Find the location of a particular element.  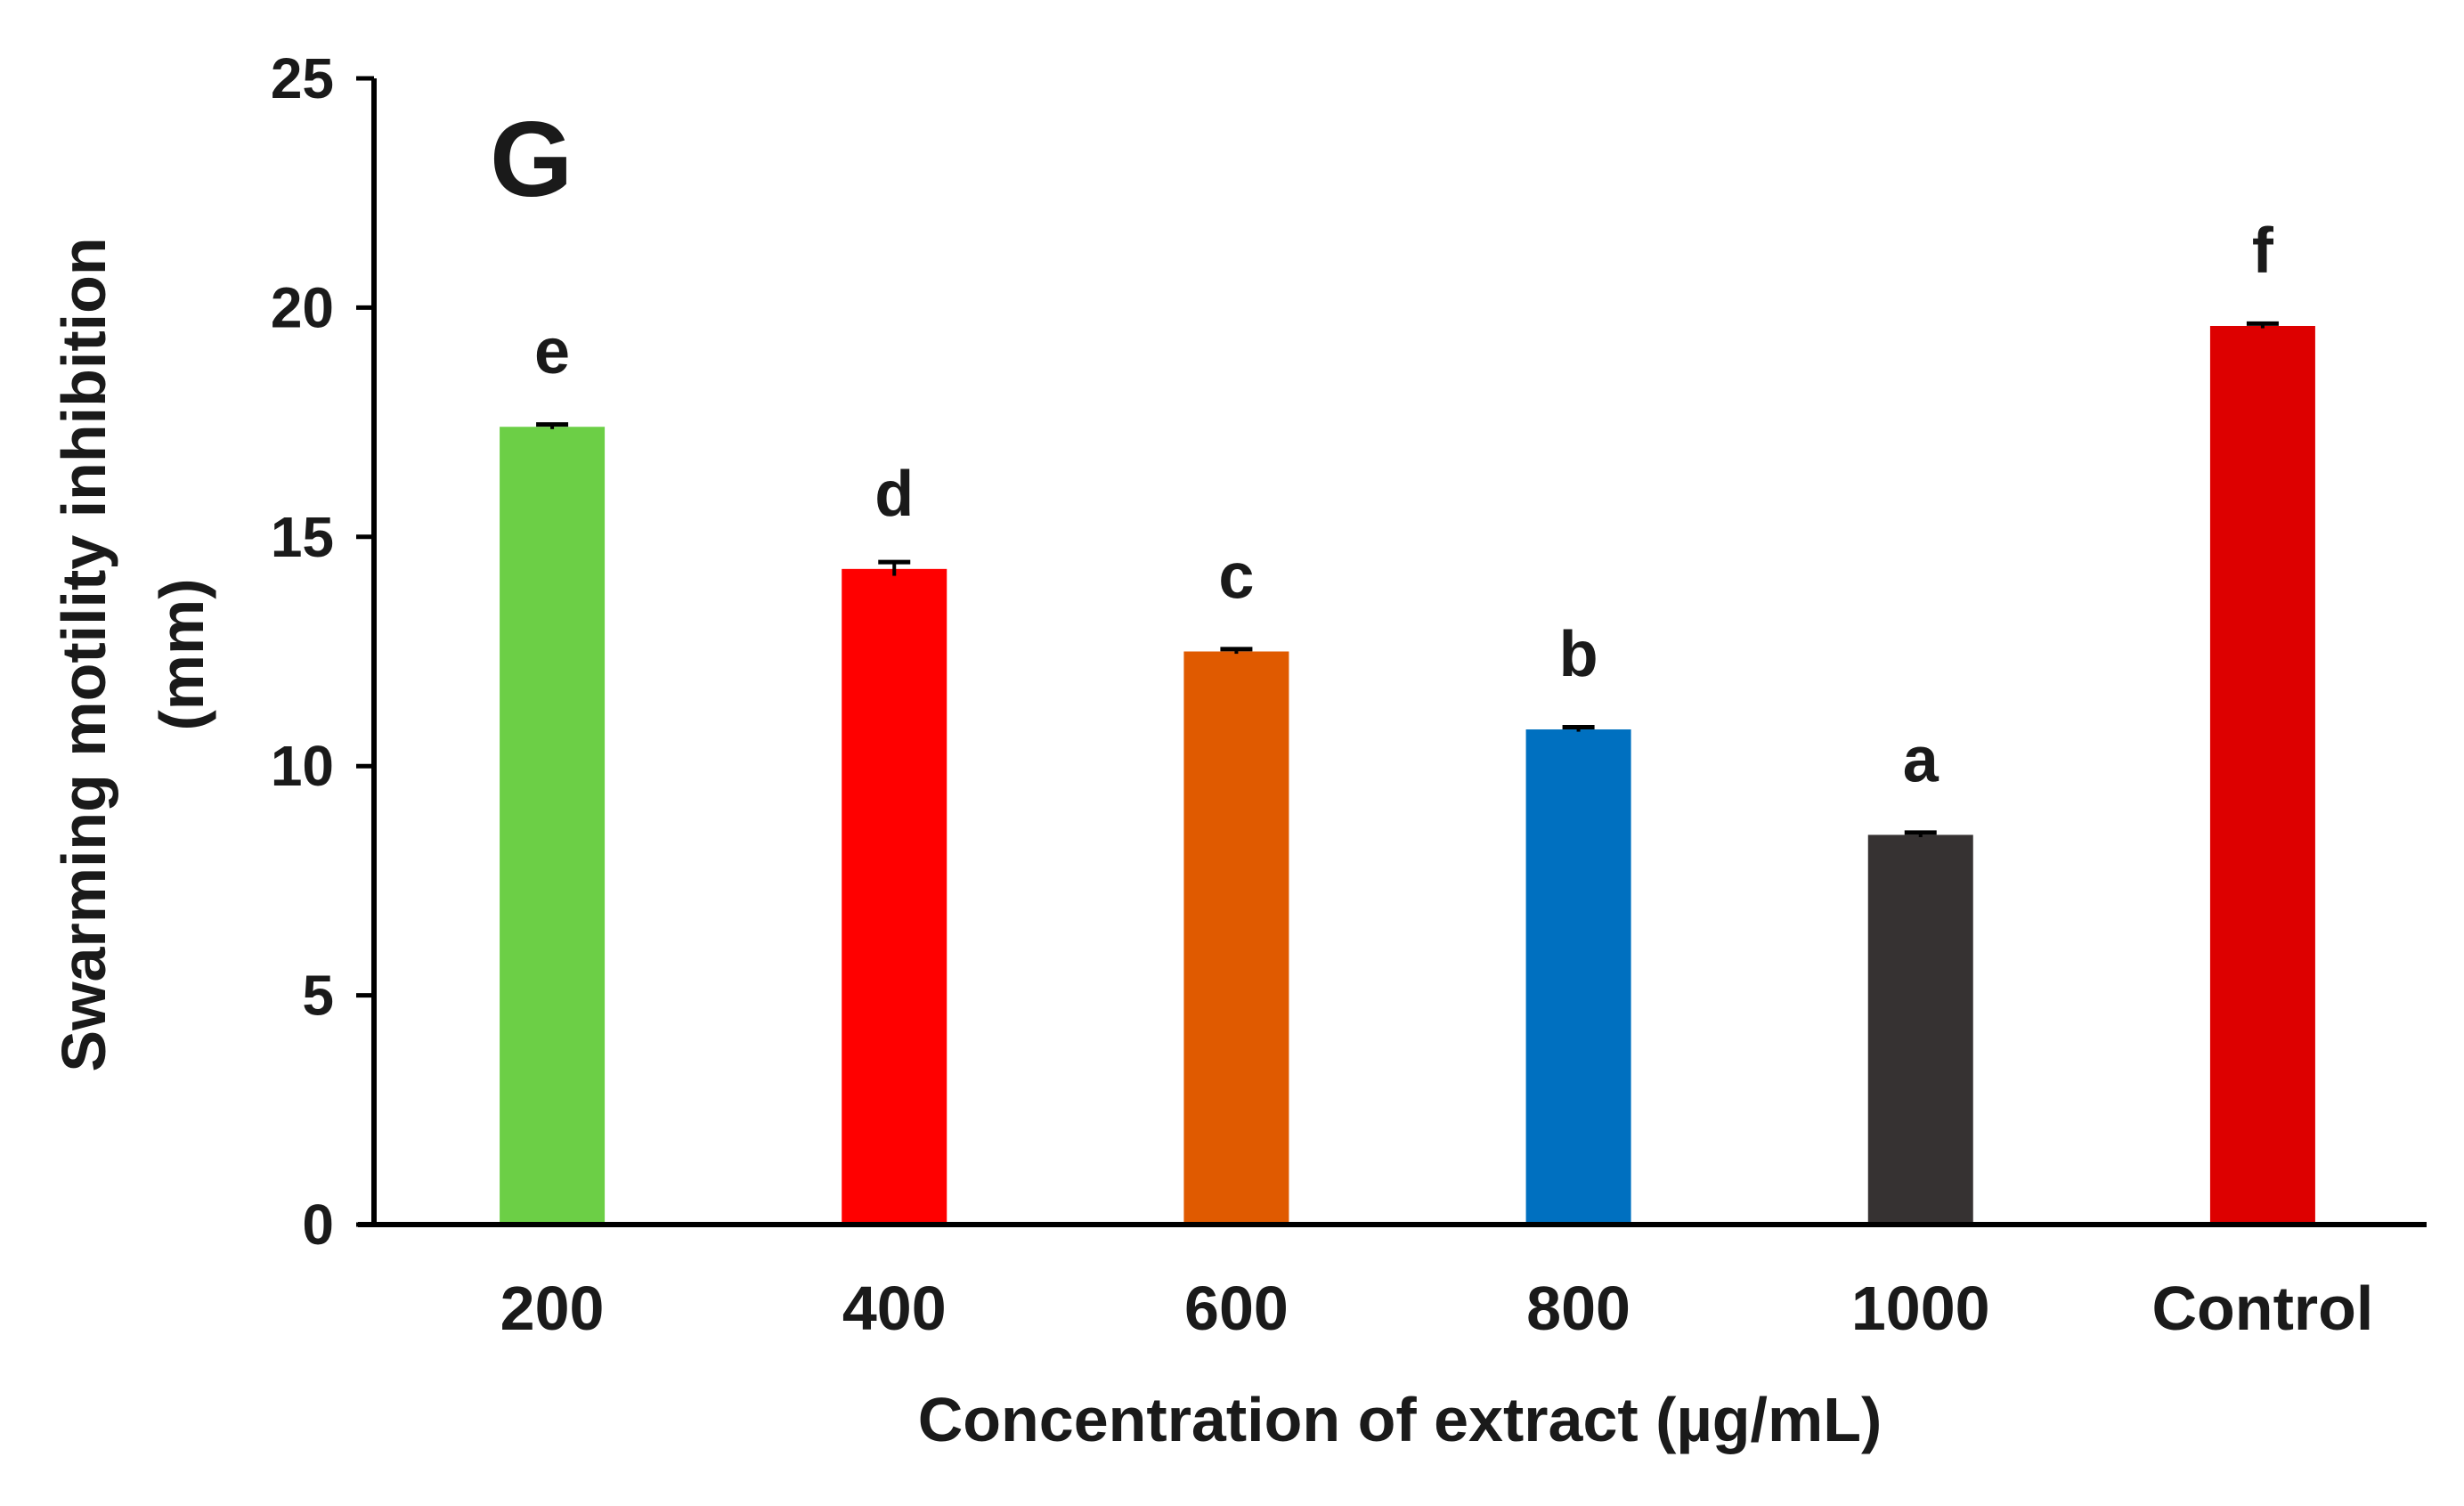

x-tick-label: 400 is located at coordinates (894, 1308).